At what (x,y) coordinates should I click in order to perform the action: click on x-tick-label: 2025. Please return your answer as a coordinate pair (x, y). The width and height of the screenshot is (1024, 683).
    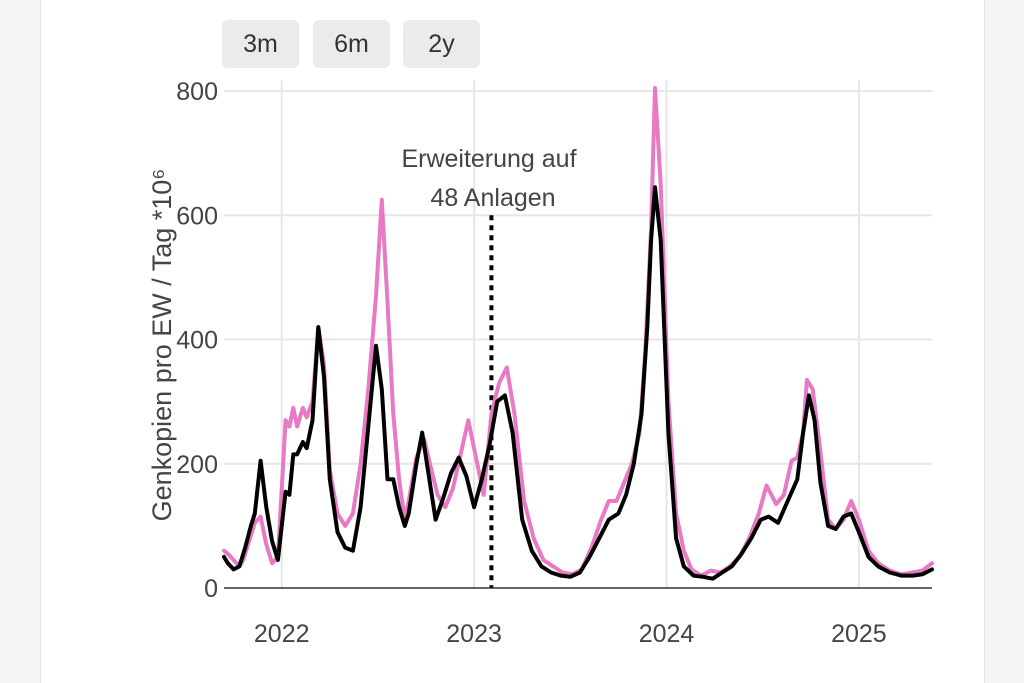
    Looking at the image, I should click on (859, 634).